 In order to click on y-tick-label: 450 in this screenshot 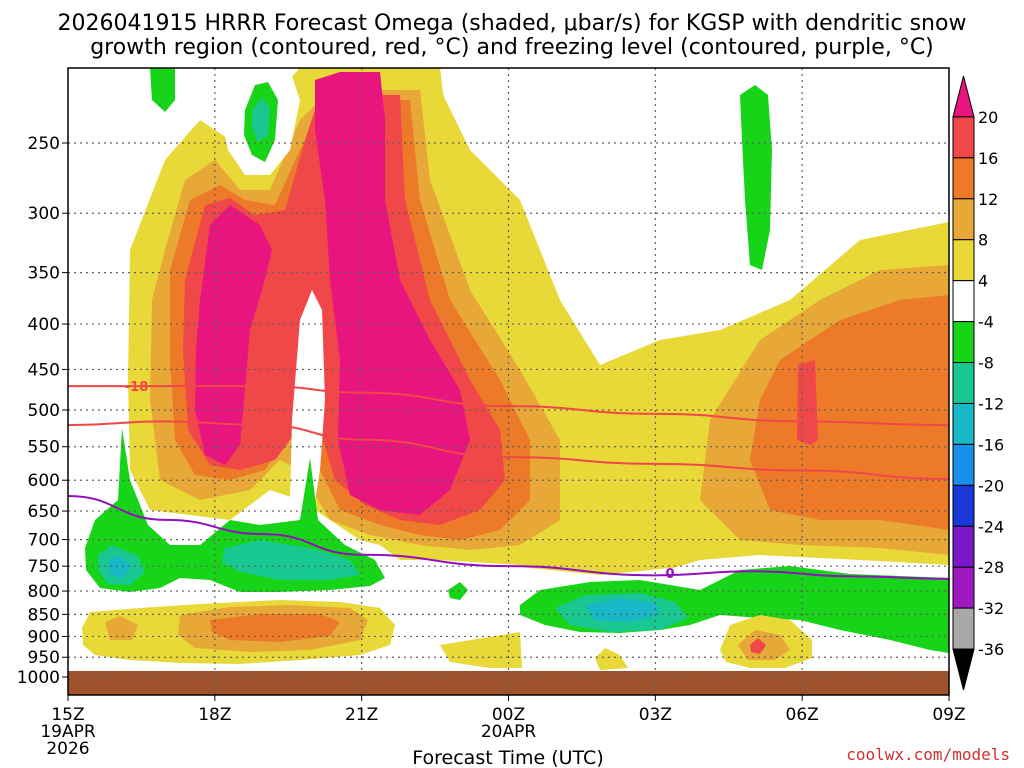, I will do `click(44, 370)`.